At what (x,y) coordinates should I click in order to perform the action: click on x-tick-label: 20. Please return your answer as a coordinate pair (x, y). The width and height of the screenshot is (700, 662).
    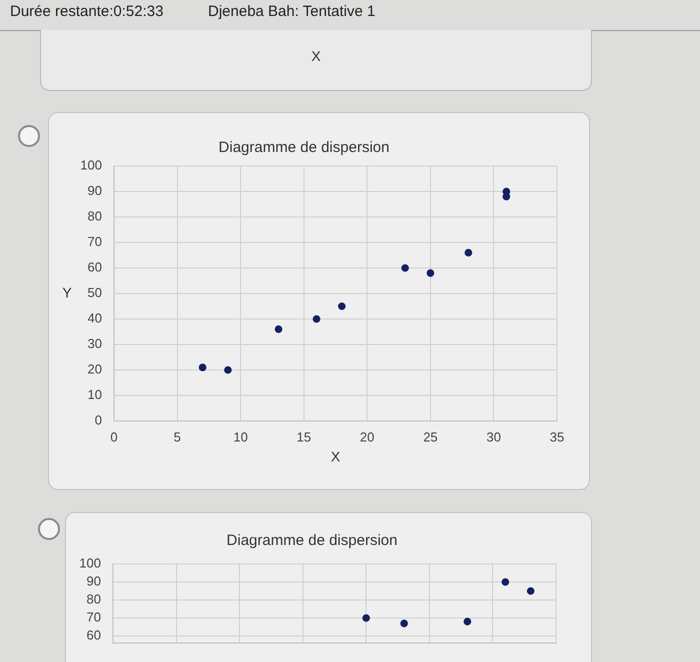
    Looking at the image, I should click on (367, 436).